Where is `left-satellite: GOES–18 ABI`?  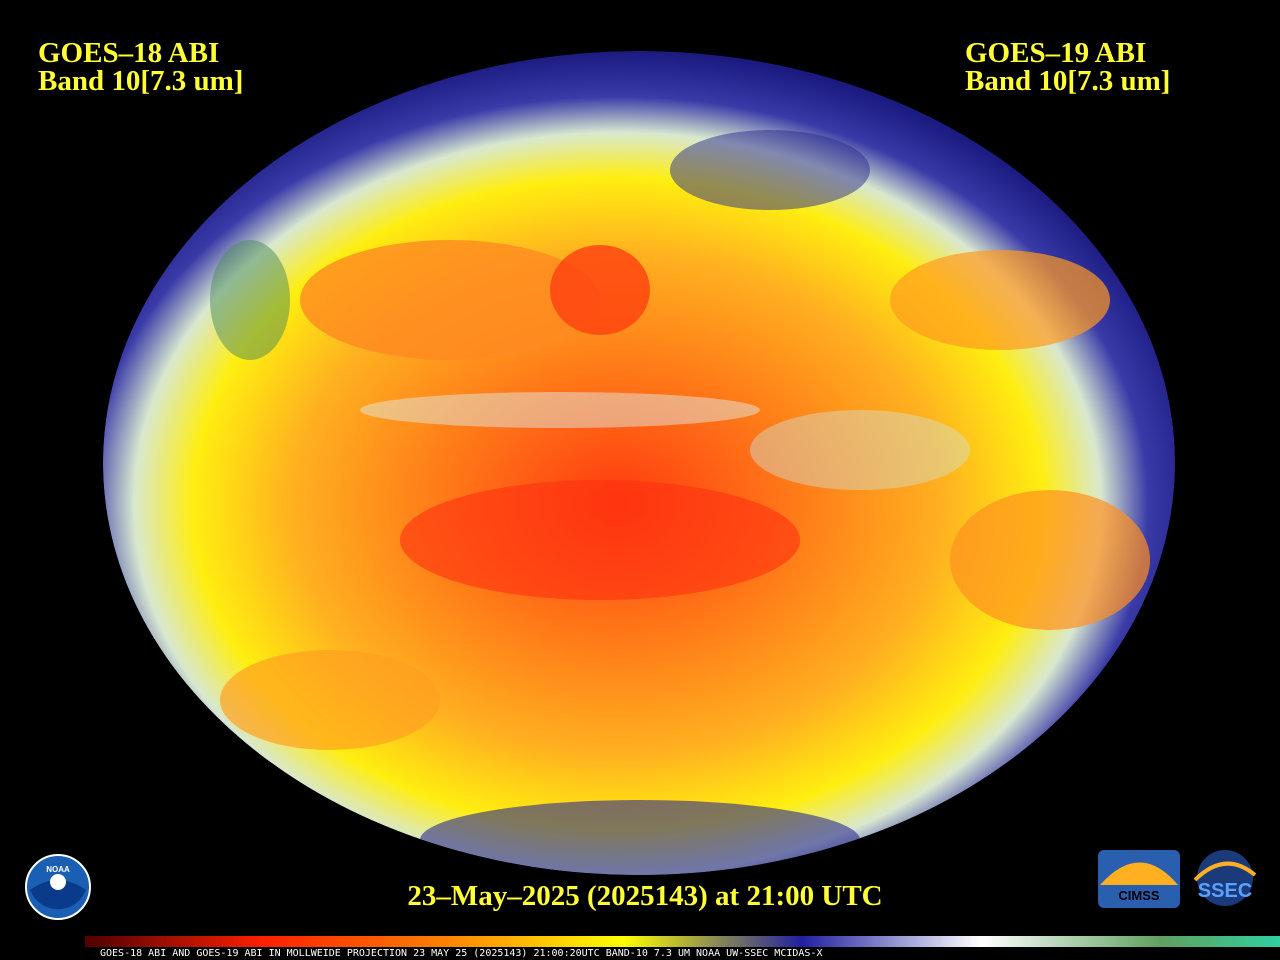
left-satellite: GOES–18 ABI is located at coordinates (128, 53).